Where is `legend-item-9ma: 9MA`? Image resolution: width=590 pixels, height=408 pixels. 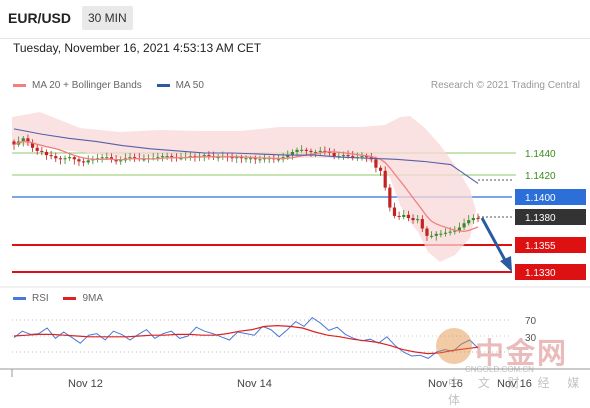 legend-item-9ma: 9MA is located at coordinates (83, 298).